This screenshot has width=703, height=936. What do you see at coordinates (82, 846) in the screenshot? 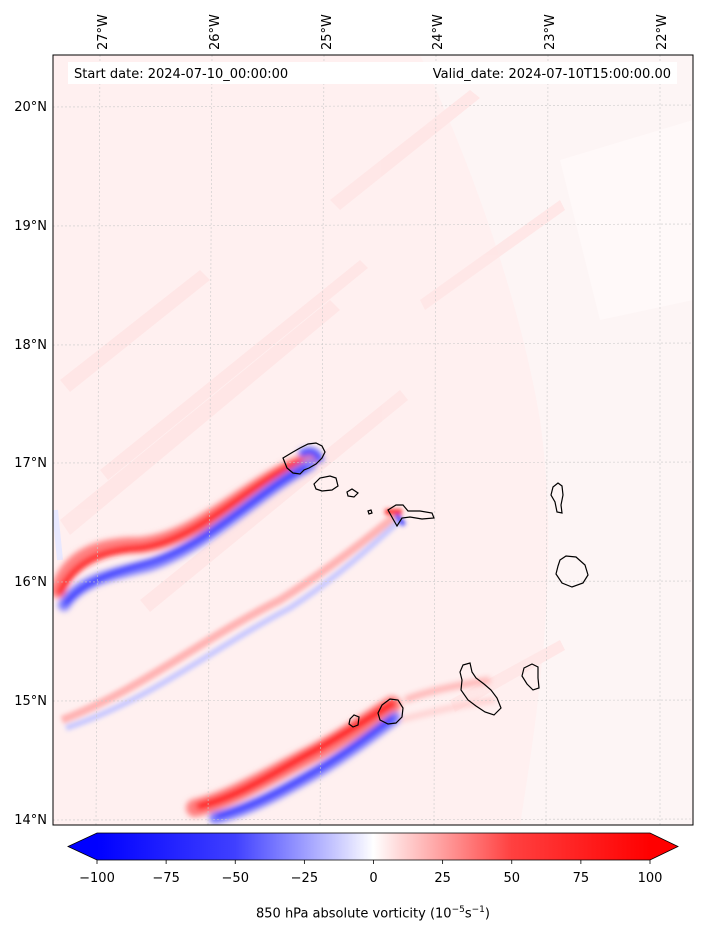
I see `colorbar-min-extension` at bounding box center [82, 846].